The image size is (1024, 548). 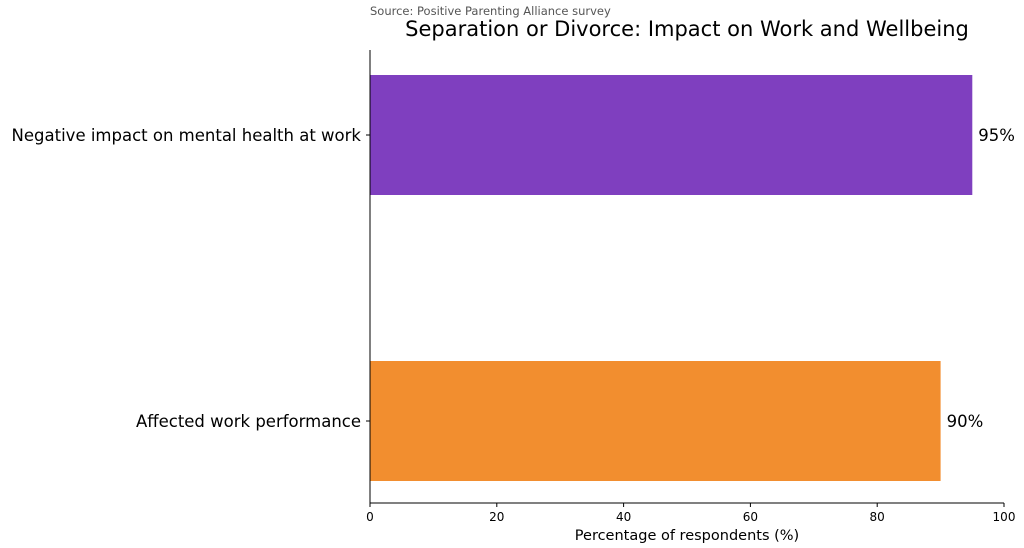 What do you see at coordinates (750, 517) in the screenshot?
I see `x-tick-label-60: 60` at bounding box center [750, 517].